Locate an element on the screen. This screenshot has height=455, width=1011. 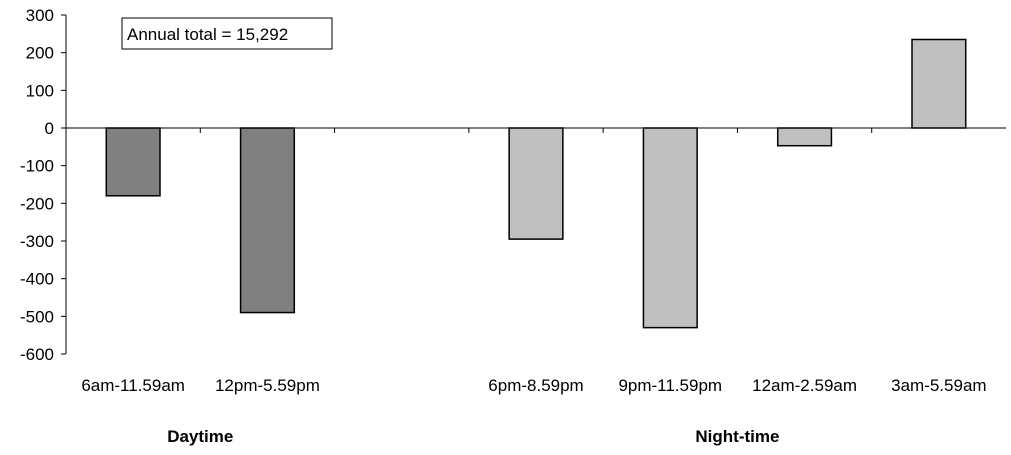
y-tick-label: 300 is located at coordinates (40, 15).